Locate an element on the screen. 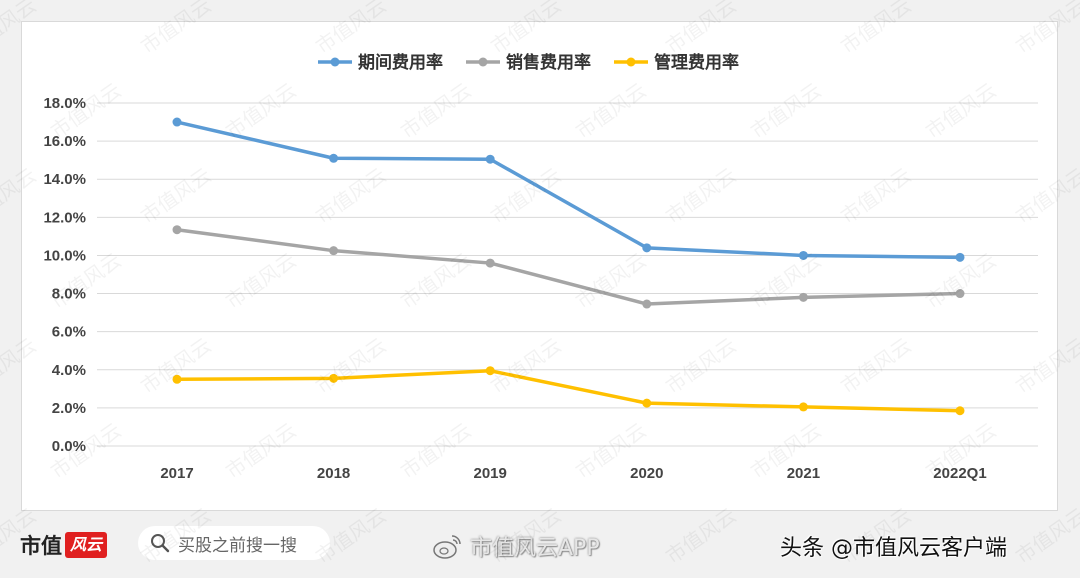  y-tick-label: 16.0% is located at coordinates (64, 141).